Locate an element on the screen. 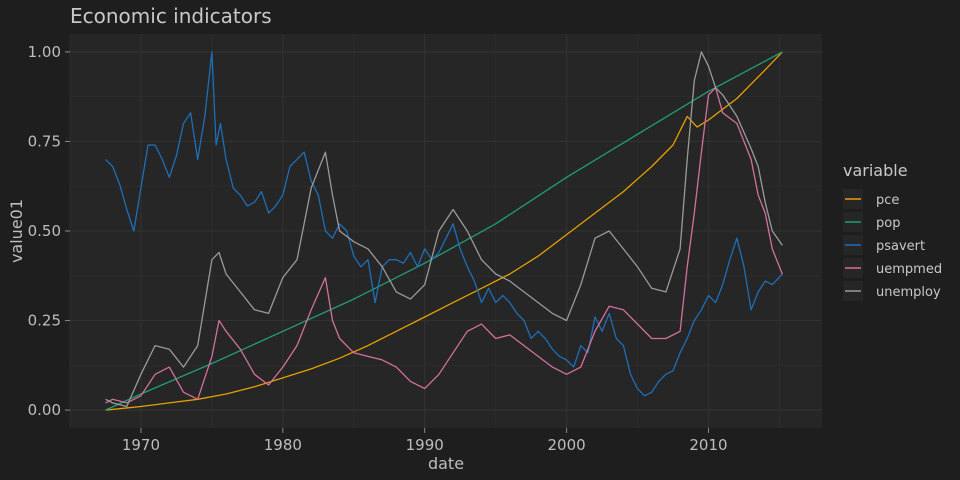 Image resolution: width=960 pixels, height=480 pixels. x-axis: 1970 1980 1990 2000 2010 is located at coordinates (425, 441).